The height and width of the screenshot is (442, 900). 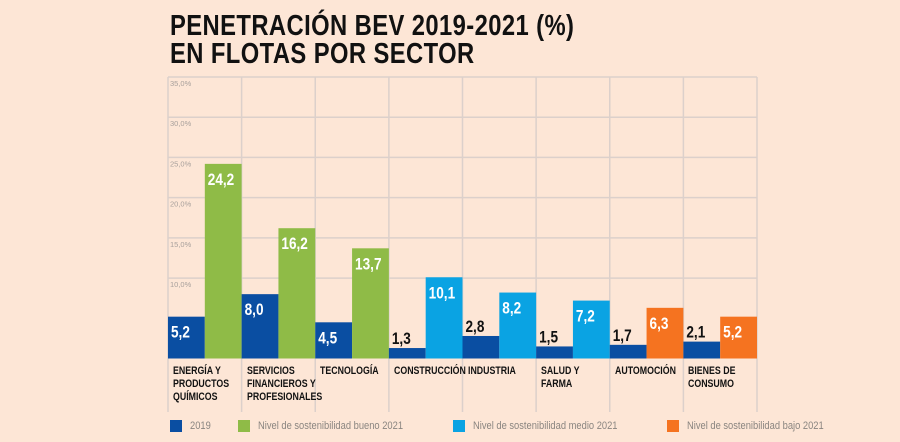 What do you see at coordinates (732, 332) in the screenshot?
I see `bar-value-label-2021: 5,2` at bounding box center [732, 332].